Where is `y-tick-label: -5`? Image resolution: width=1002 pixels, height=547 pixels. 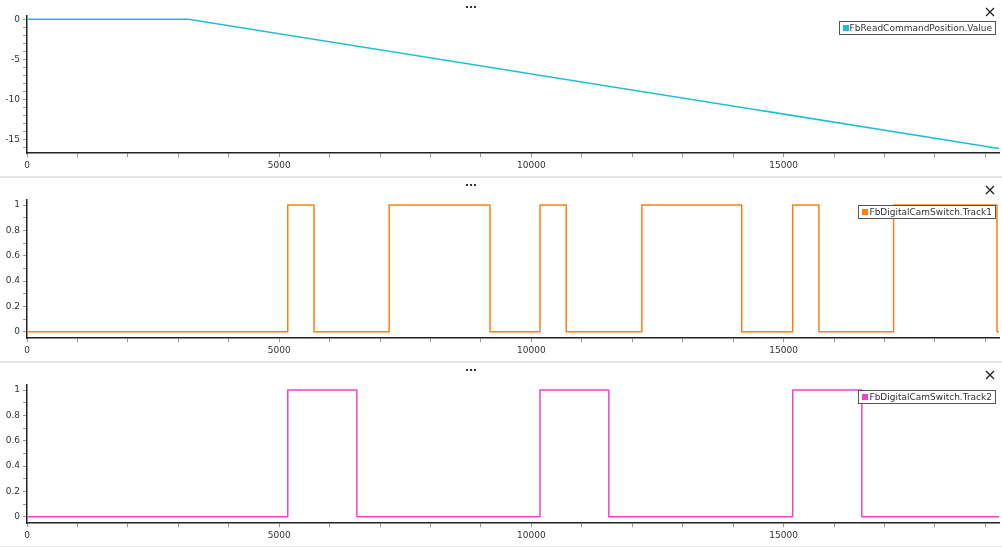 y-tick-label: -5 is located at coordinates (15, 58).